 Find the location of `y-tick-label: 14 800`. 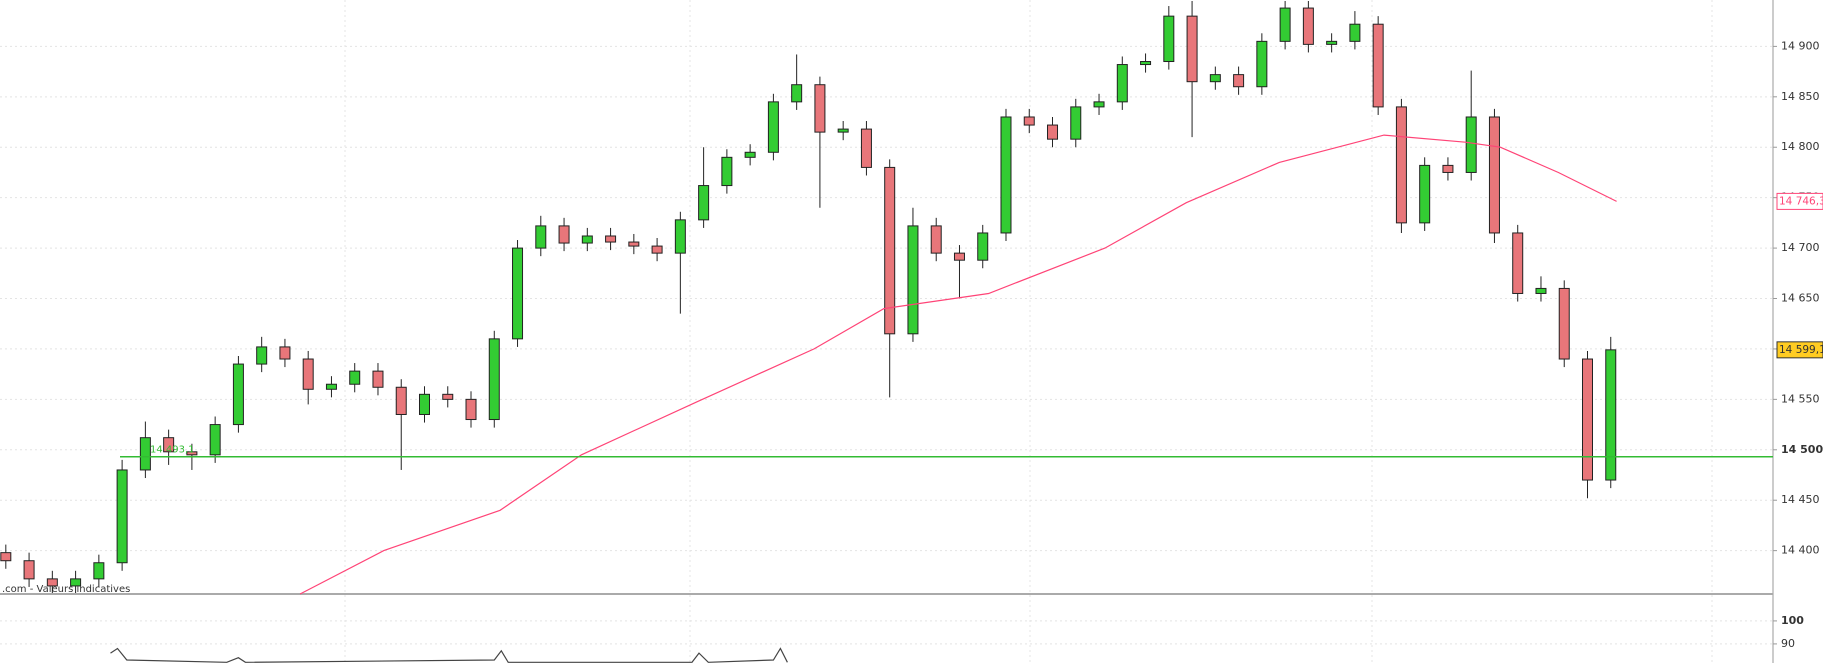

y-tick-label: 14 800 is located at coordinates (1800, 146).